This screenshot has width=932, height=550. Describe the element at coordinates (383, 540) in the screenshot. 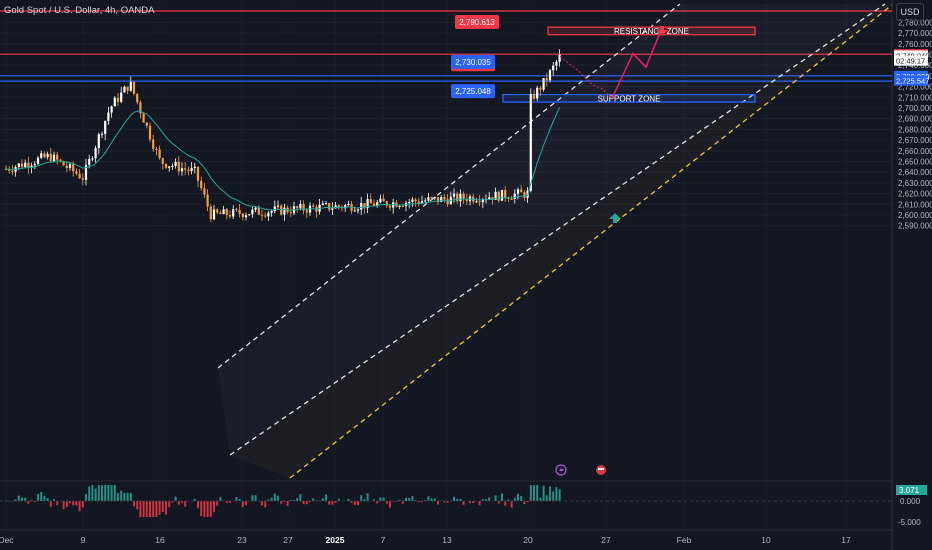

I see `x-tick-label: 7` at that location.